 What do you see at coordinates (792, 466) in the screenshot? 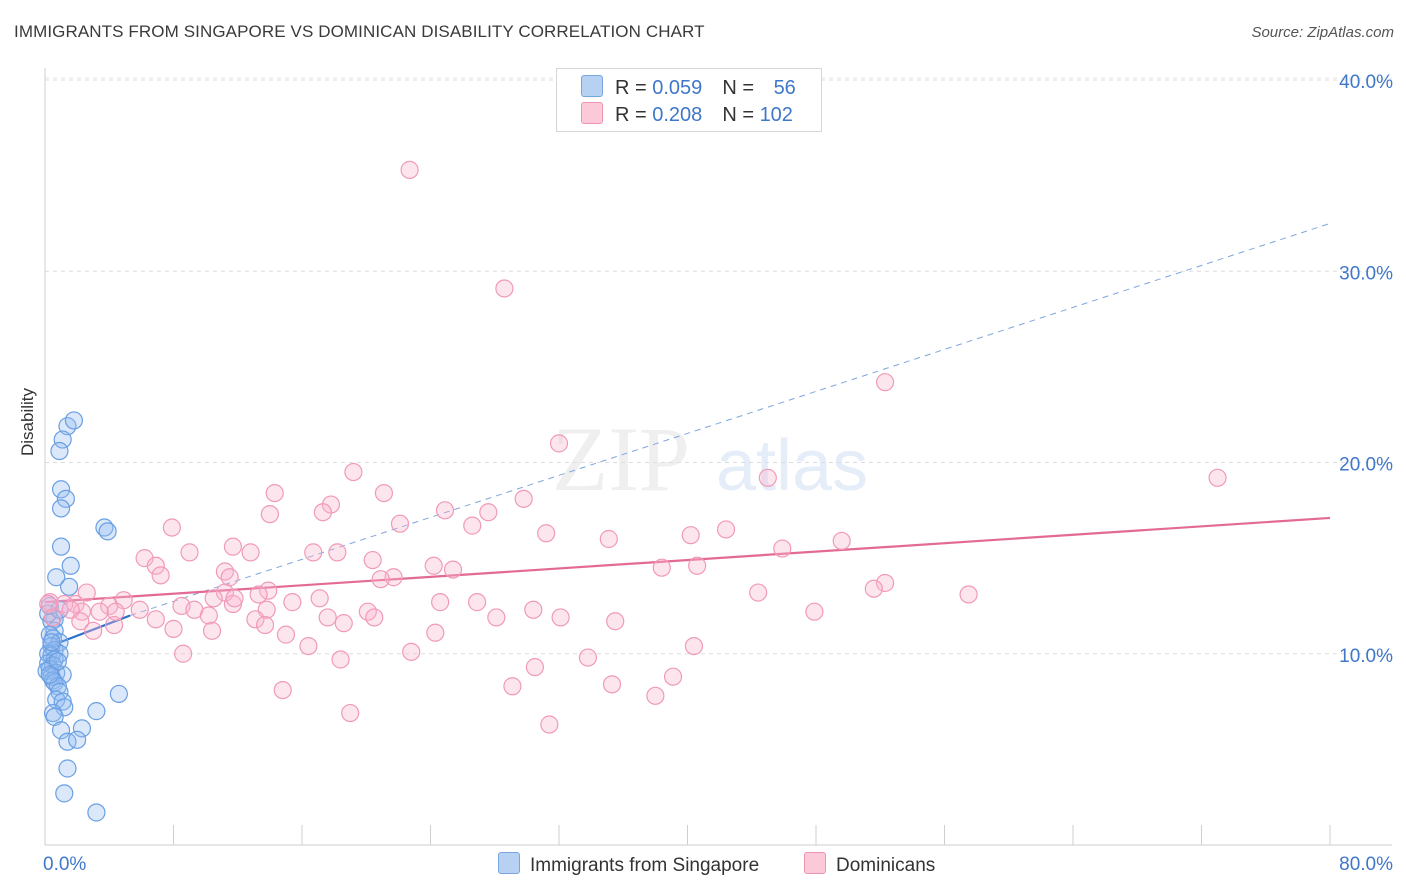
I see `watermark-atlas: atlas` at bounding box center [792, 466].